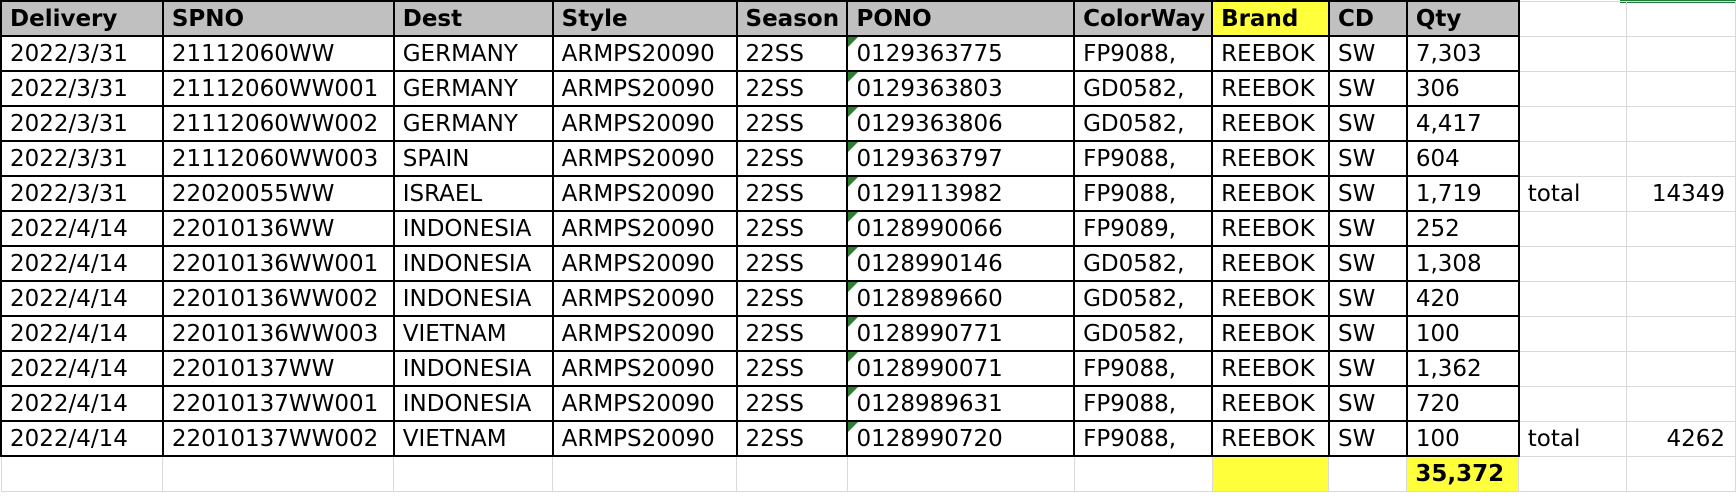  Describe the element at coordinates (278, 333) in the screenshot. I see `cell-spno: 22010136WW003` at that location.